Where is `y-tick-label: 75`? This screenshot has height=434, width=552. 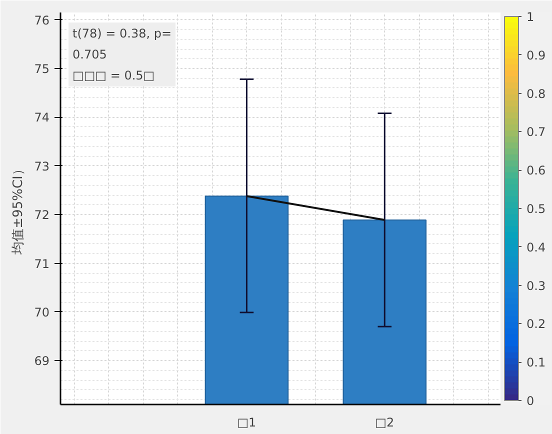 y-tick-label: 75 is located at coordinates (42, 69).